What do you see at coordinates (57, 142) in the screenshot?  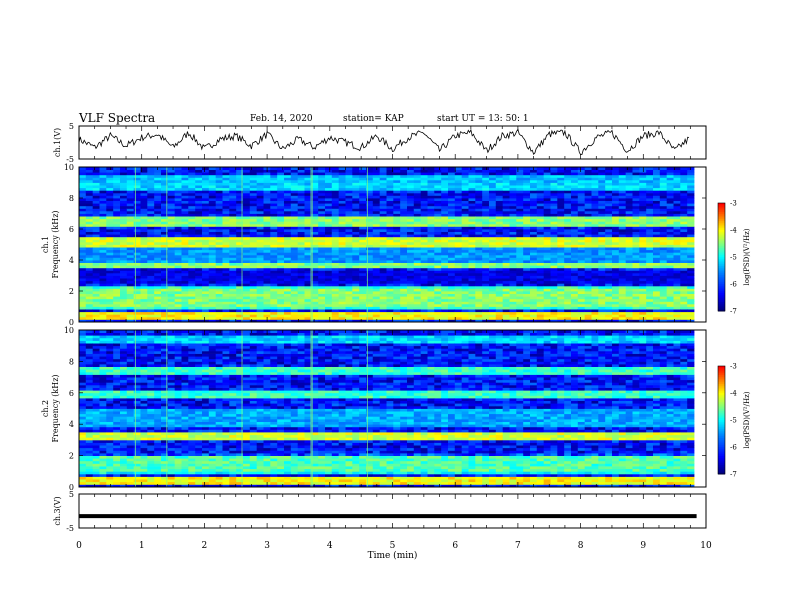 I see `ylabel: ch.1(V)` at bounding box center [57, 142].